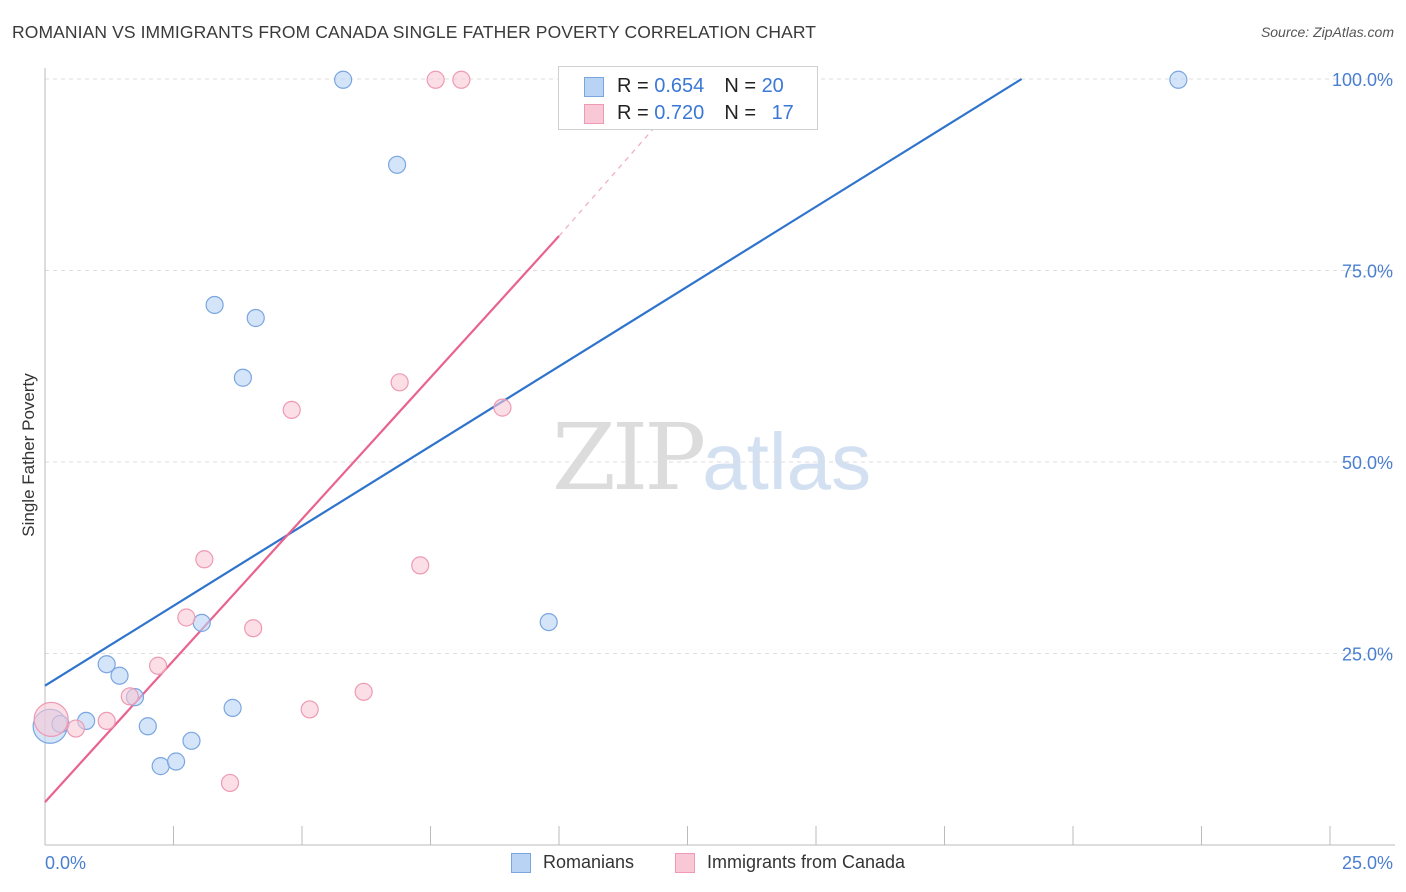 This screenshot has height=892, width=1406. What do you see at coordinates (700, 86) in the screenshot?
I see `legend-stats-romanians: R = 0.654 N = 20` at bounding box center [700, 86].